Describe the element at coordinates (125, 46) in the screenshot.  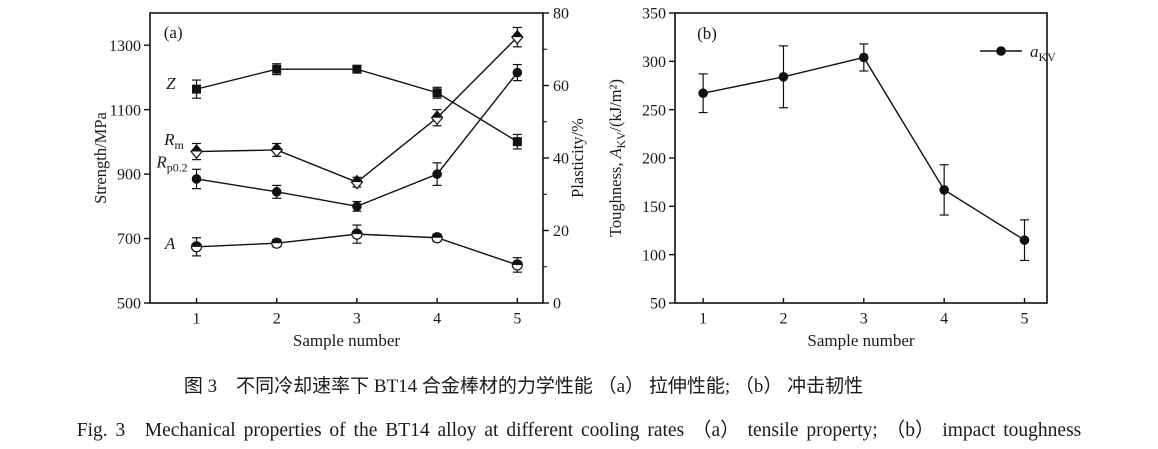
I see `tick-label-left: 1300` at that location.